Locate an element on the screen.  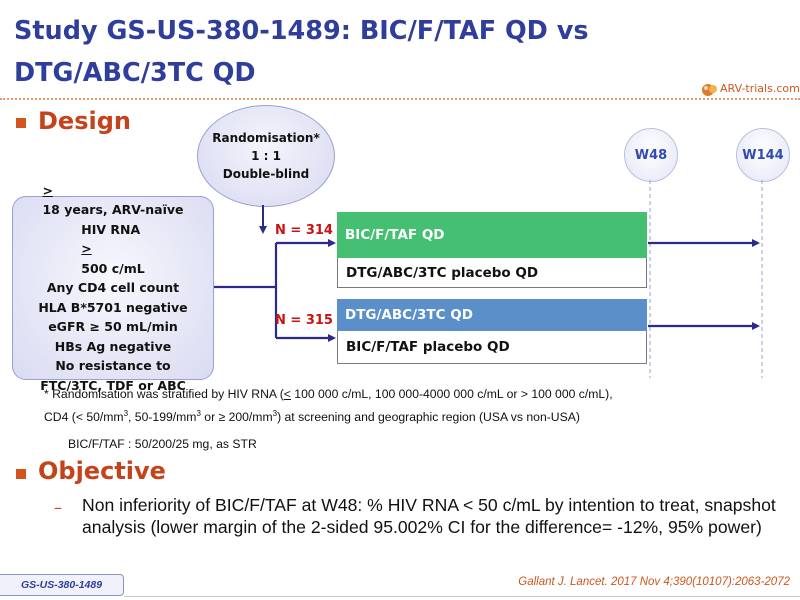
arm-2-active: DTG/ABC/3TC QD is located at coordinates (492, 315).